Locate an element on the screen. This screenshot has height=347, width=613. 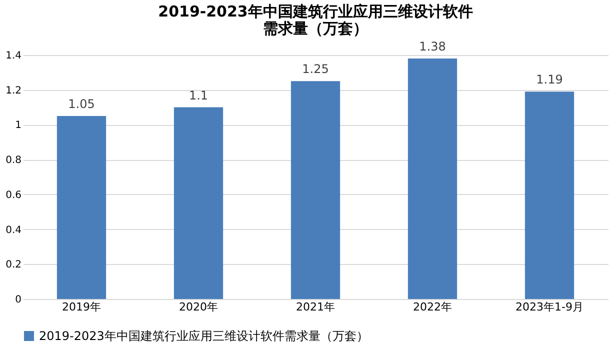
y-tick-label: 0.4 is located at coordinates (14, 230).